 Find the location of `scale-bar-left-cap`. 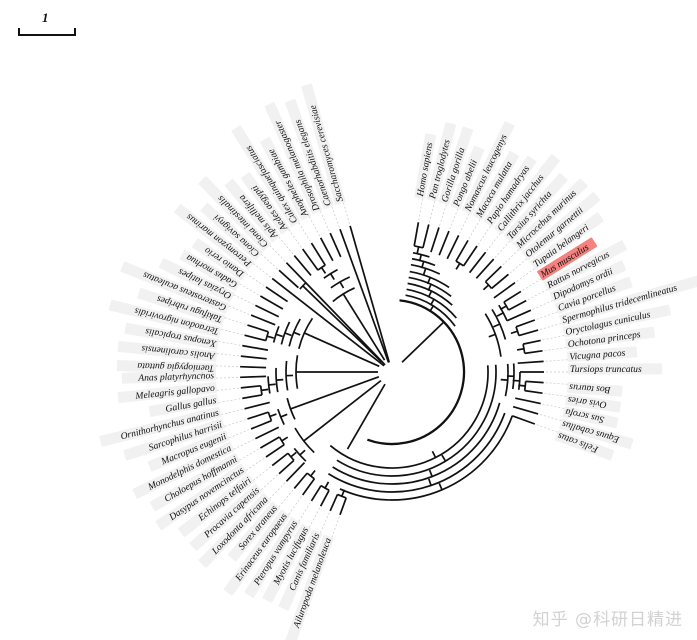

scale-bar-left-cap is located at coordinates (19, 32).